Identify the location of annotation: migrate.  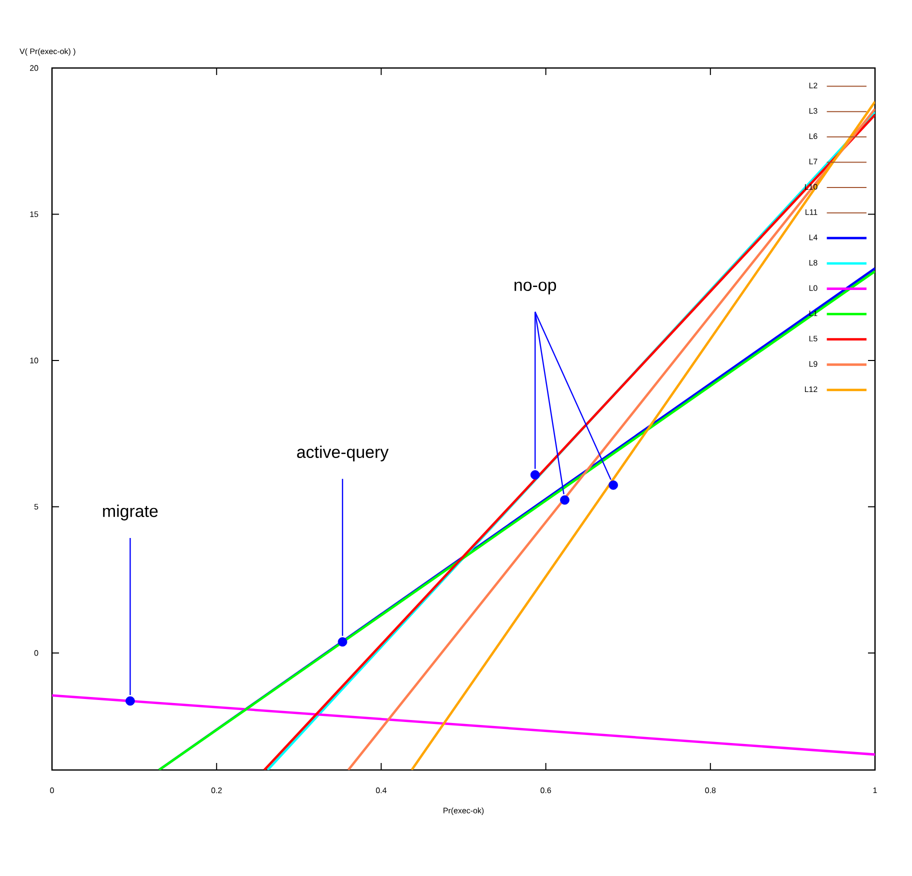
(130, 512).